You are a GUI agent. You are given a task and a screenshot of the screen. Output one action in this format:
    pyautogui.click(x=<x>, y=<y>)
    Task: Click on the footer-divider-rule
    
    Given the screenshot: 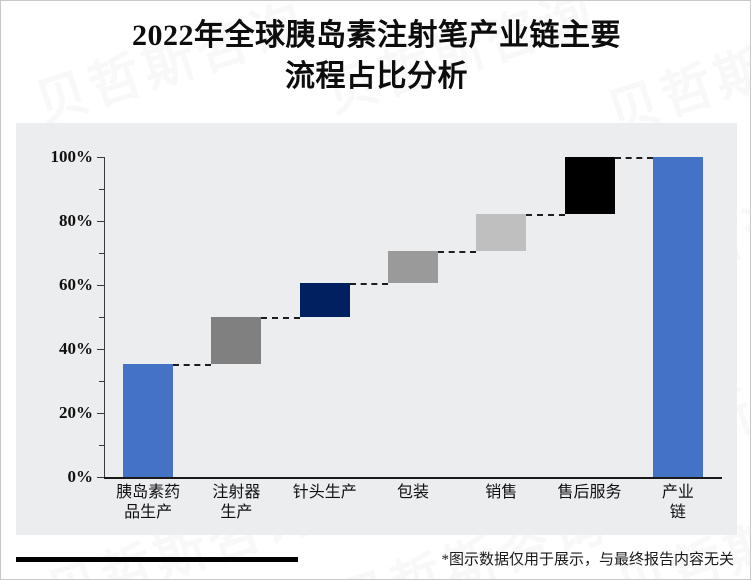 What is the action you would take?
    pyautogui.click(x=157, y=559)
    